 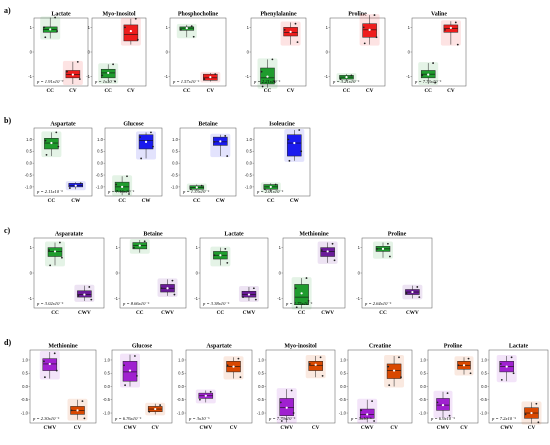 I want to click on chart-title: Lactate, so click(x=234, y=235).